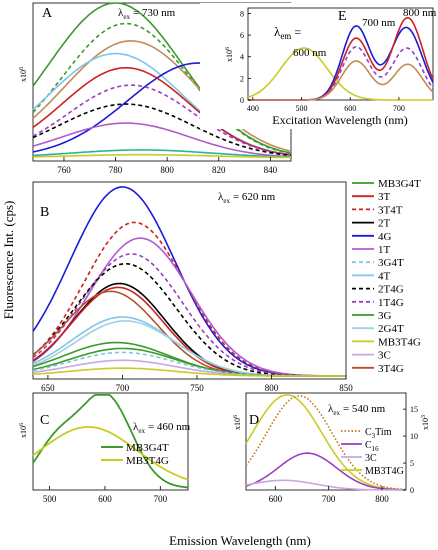 Image resolution: width=438 pixels, height=550 pixels. I want to click on panel-e-label-700: 700 nm, so click(379, 23).